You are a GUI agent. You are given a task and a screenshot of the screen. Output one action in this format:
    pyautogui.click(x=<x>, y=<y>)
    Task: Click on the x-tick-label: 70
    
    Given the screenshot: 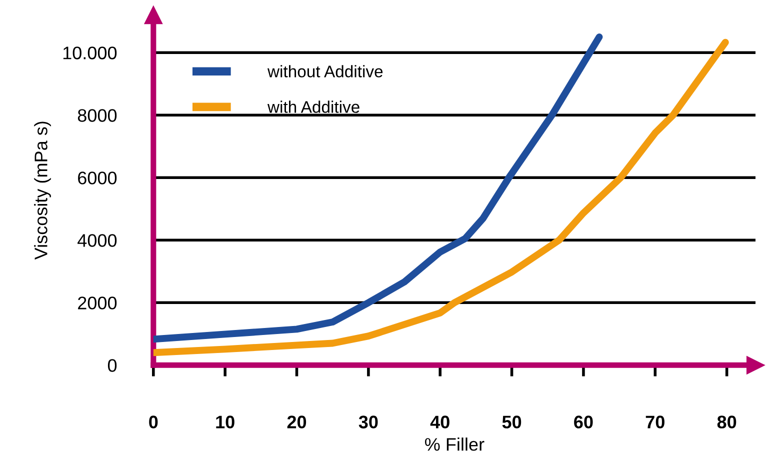 What is the action you would take?
    pyautogui.click(x=655, y=422)
    